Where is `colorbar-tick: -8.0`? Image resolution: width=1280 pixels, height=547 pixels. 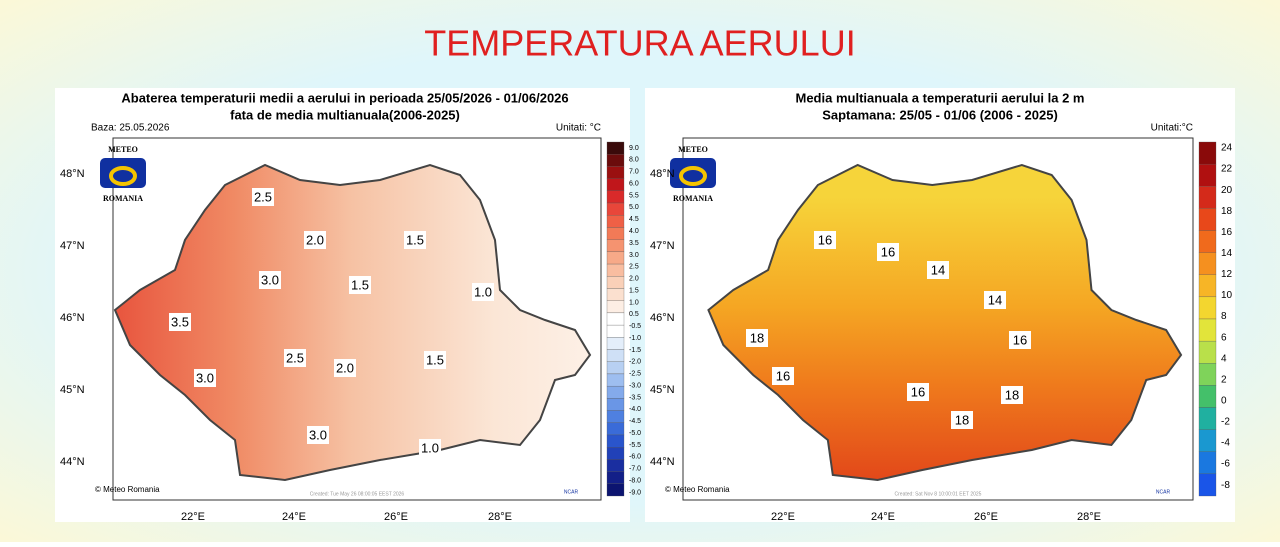 colorbar-tick: -8.0 is located at coordinates (635, 480).